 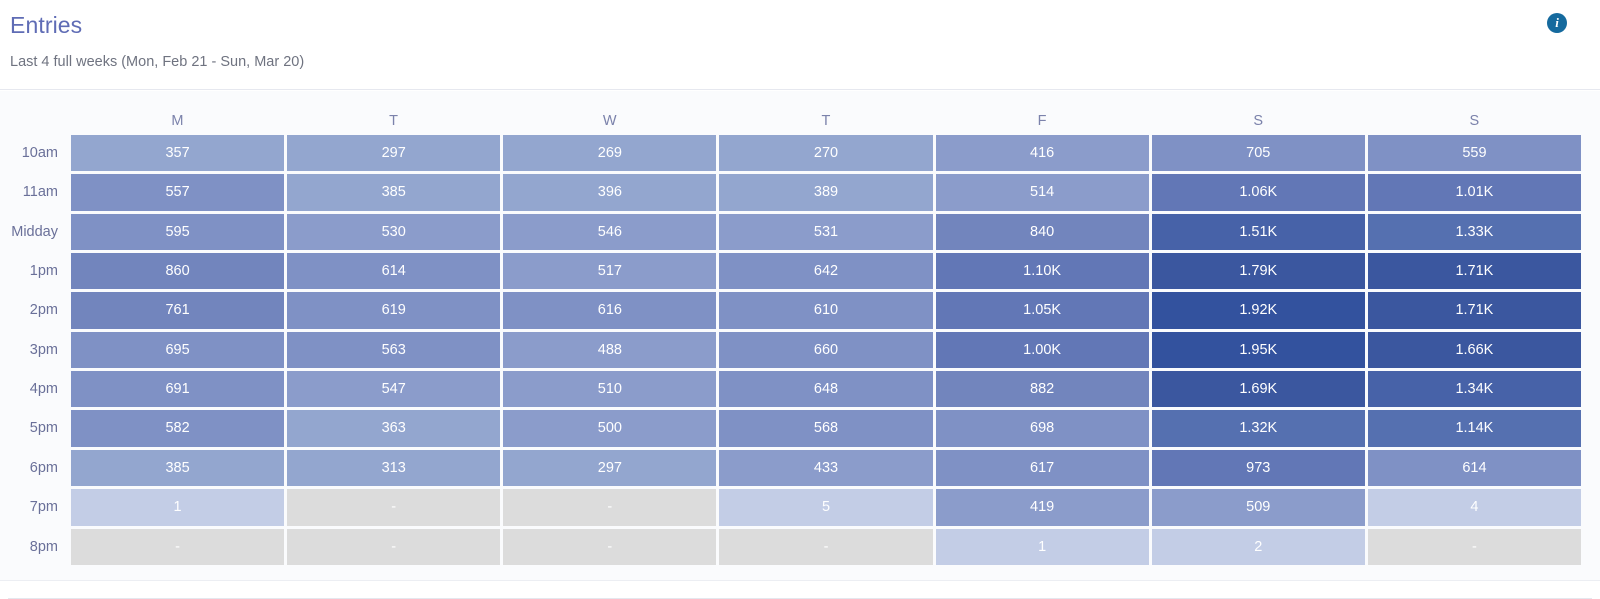 I want to click on heatmap-cell: 1.34K, so click(x=1474, y=389).